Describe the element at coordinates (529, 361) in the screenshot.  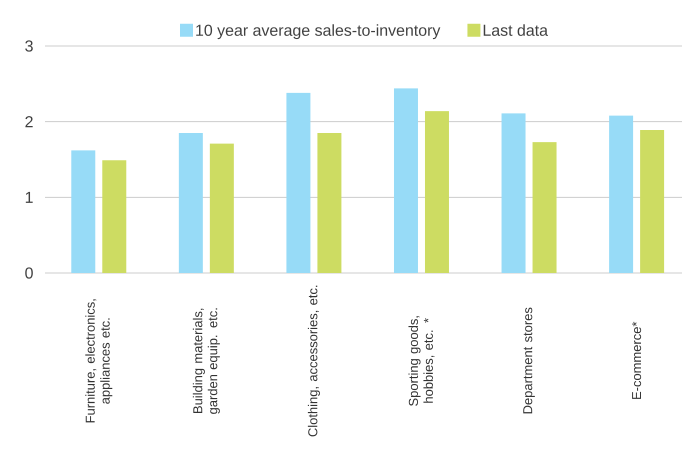
I see `x-tick-label: Department stores` at that location.